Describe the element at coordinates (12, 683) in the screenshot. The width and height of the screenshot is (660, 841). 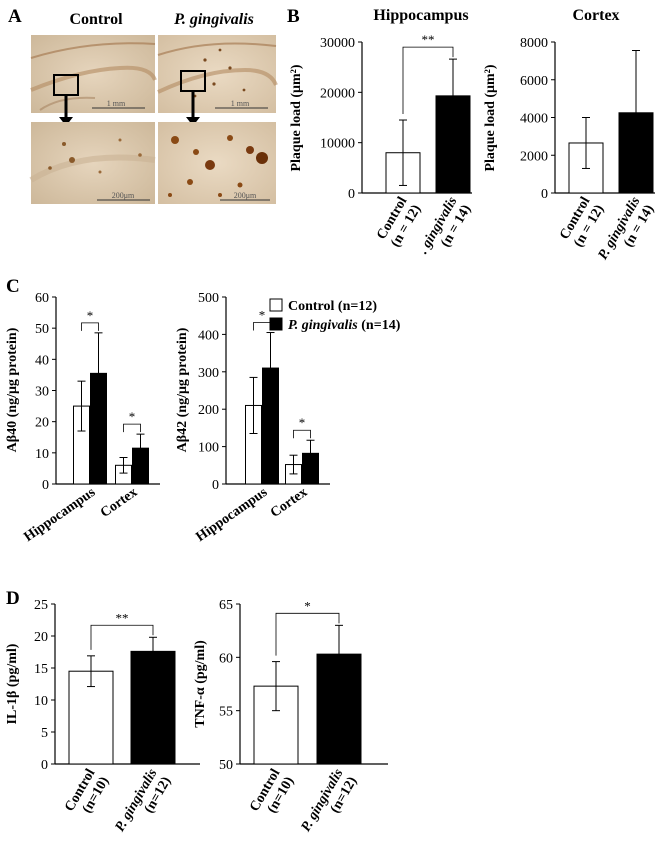
I see `y-axis-label: IL-1β (pg/ml)` at that location.